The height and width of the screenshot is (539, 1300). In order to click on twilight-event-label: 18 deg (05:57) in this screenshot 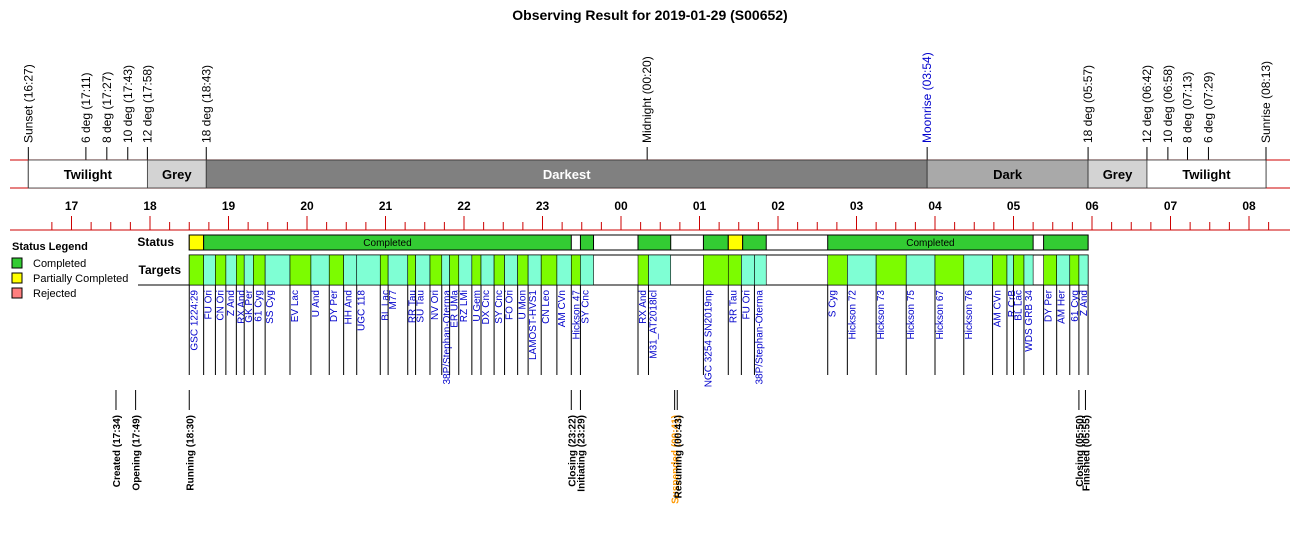, I will do `click(1088, 104)`.